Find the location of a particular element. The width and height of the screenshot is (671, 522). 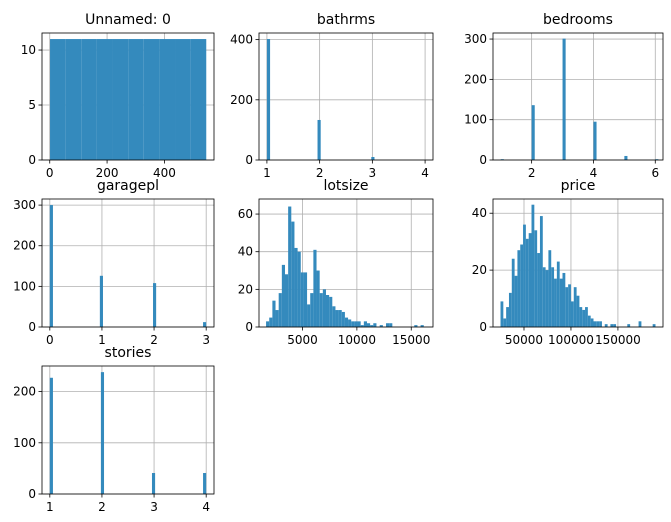

y-tick-label: 400 is located at coordinates (241, 40).